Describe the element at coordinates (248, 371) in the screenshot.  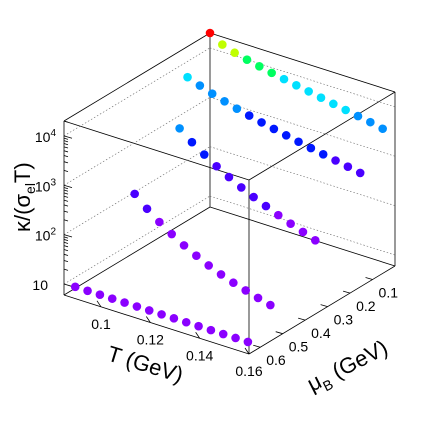
I see `x-tick-label: 0.16` at that location.